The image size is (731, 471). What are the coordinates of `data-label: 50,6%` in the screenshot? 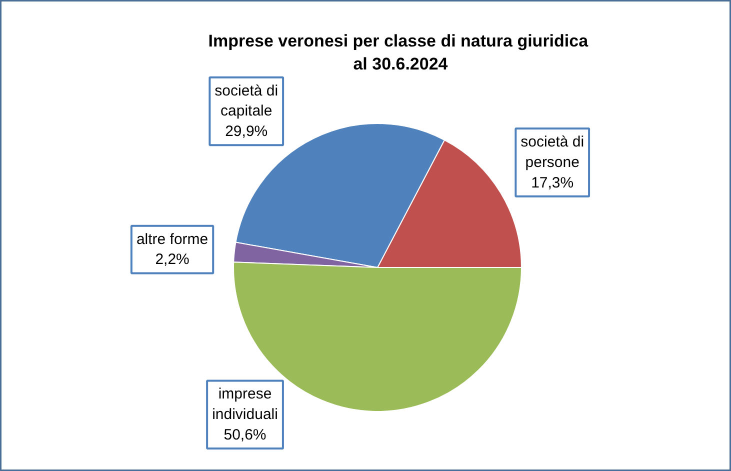 It's located at (245, 435).